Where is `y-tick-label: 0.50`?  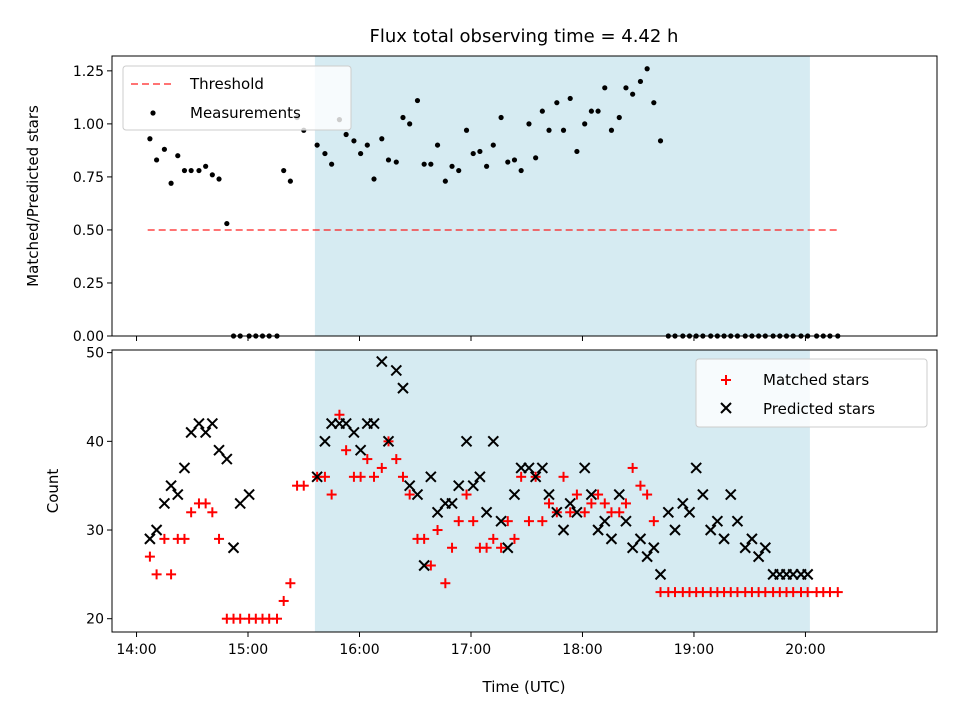
y-tick-label: 0.50 is located at coordinates (88, 231).